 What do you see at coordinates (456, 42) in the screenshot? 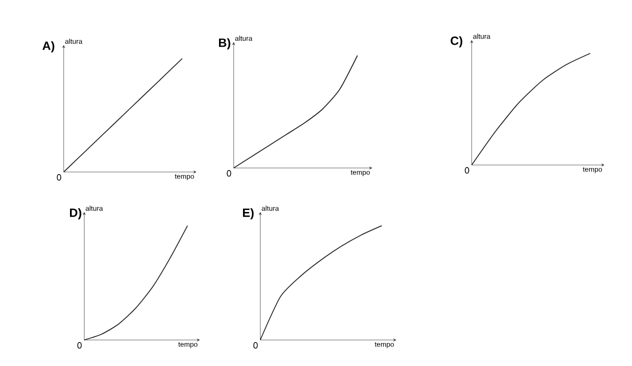
I see `chart-title: C)` at bounding box center [456, 42].